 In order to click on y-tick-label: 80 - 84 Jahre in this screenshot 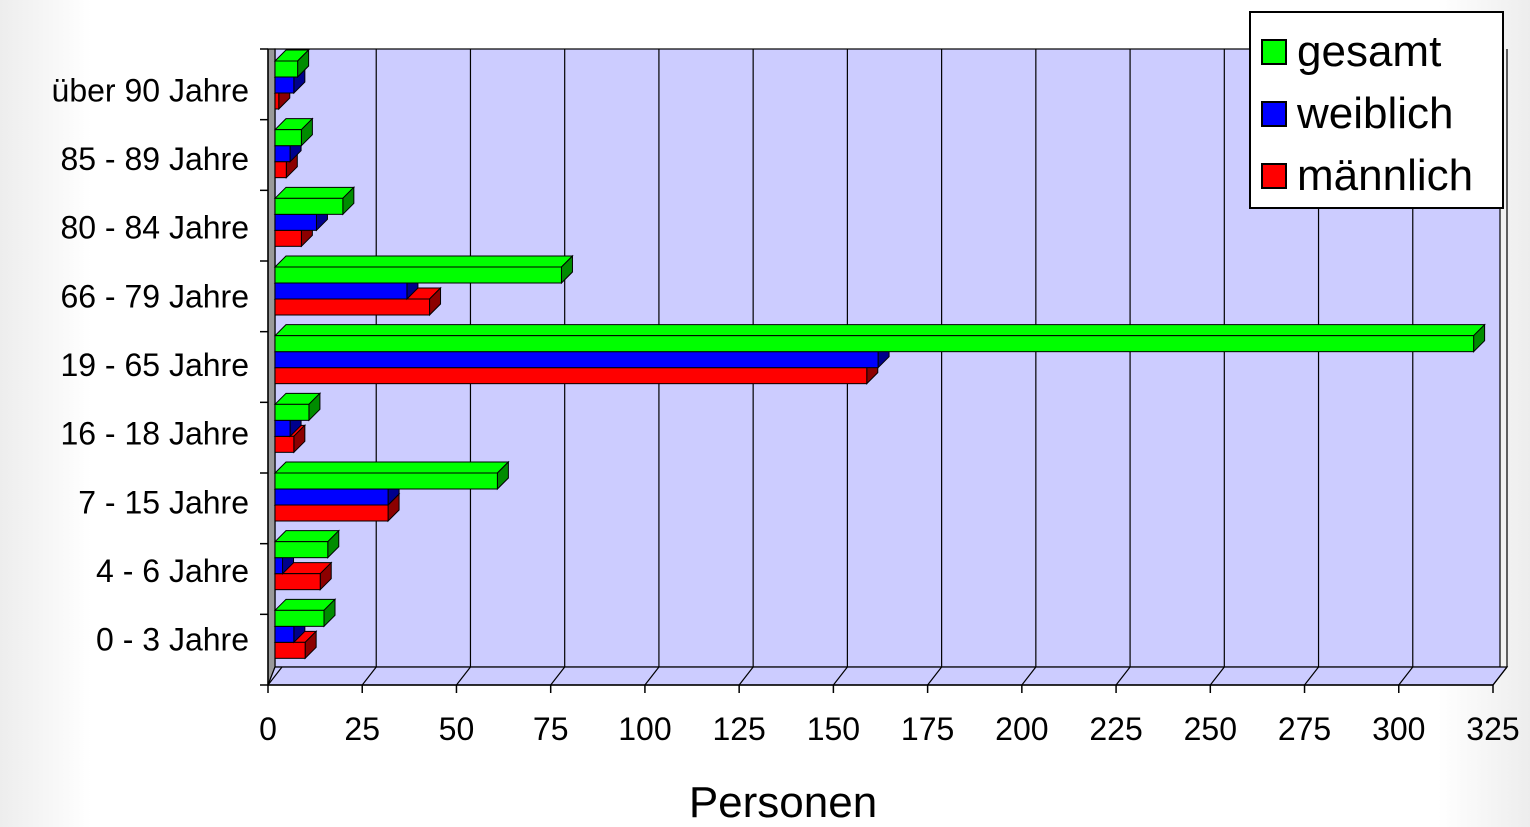, I will do `click(154, 228)`.